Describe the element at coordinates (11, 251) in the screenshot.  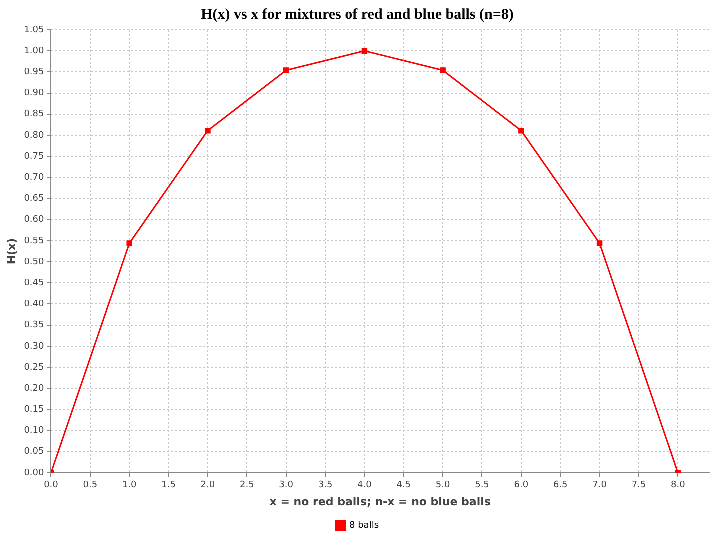
I see `y-axis-title: H(x)` at that location.